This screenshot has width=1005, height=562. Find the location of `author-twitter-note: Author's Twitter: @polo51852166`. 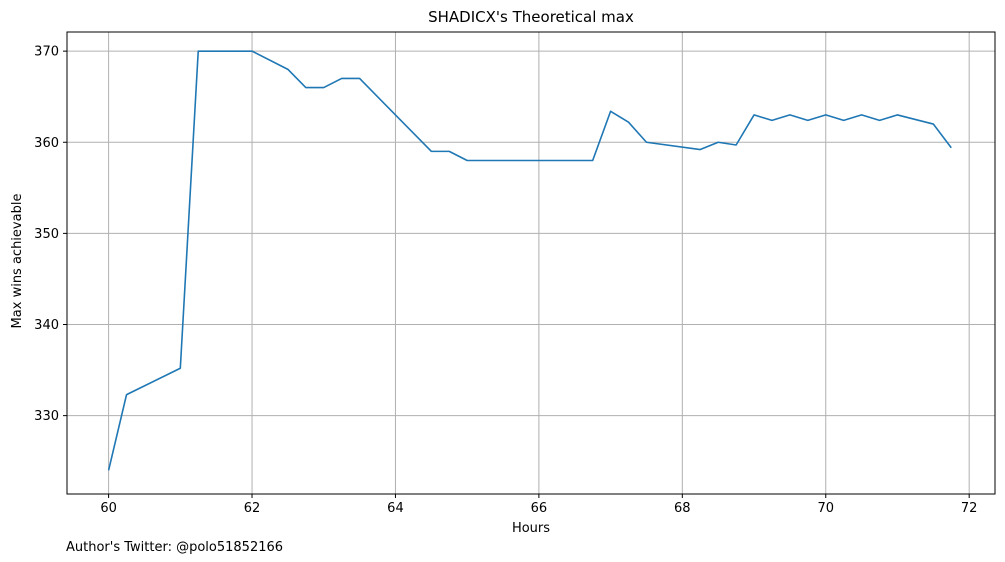

author-twitter-note: Author's Twitter: @polo51852166 is located at coordinates (174, 547).